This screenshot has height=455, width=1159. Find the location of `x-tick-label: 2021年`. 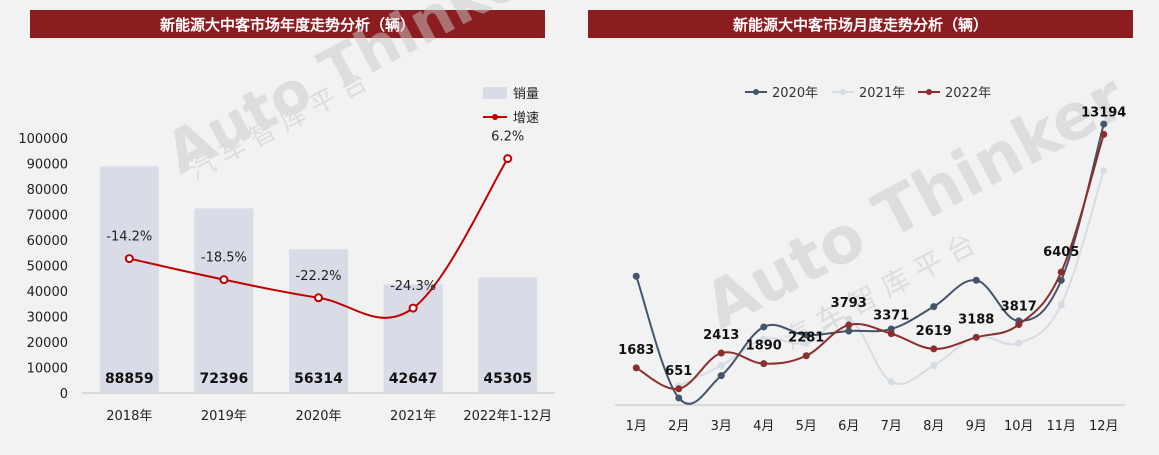

x-tick-label: 2021年 is located at coordinates (413, 416).